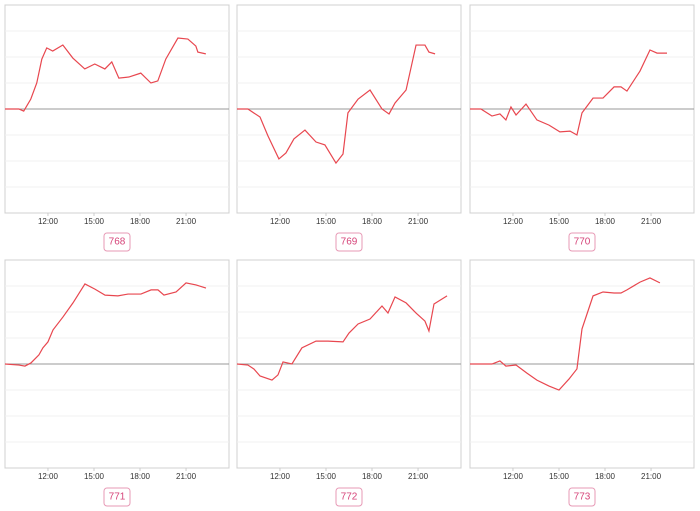  I want to click on panel-title: 768, so click(117, 242).